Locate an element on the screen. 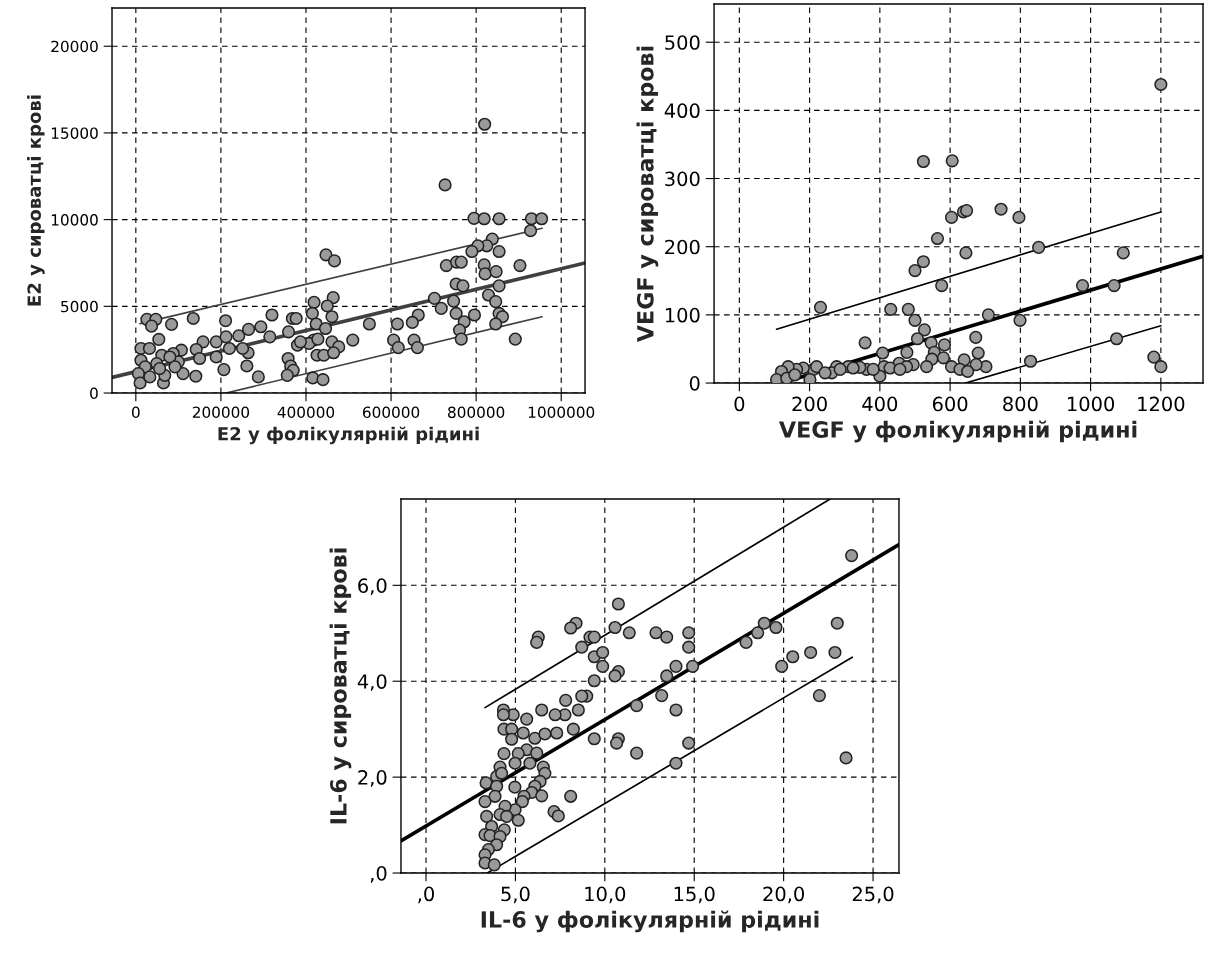 This screenshot has height=960, width=1207. x-tick-label: 800000 is located at coordinates (476, 412).